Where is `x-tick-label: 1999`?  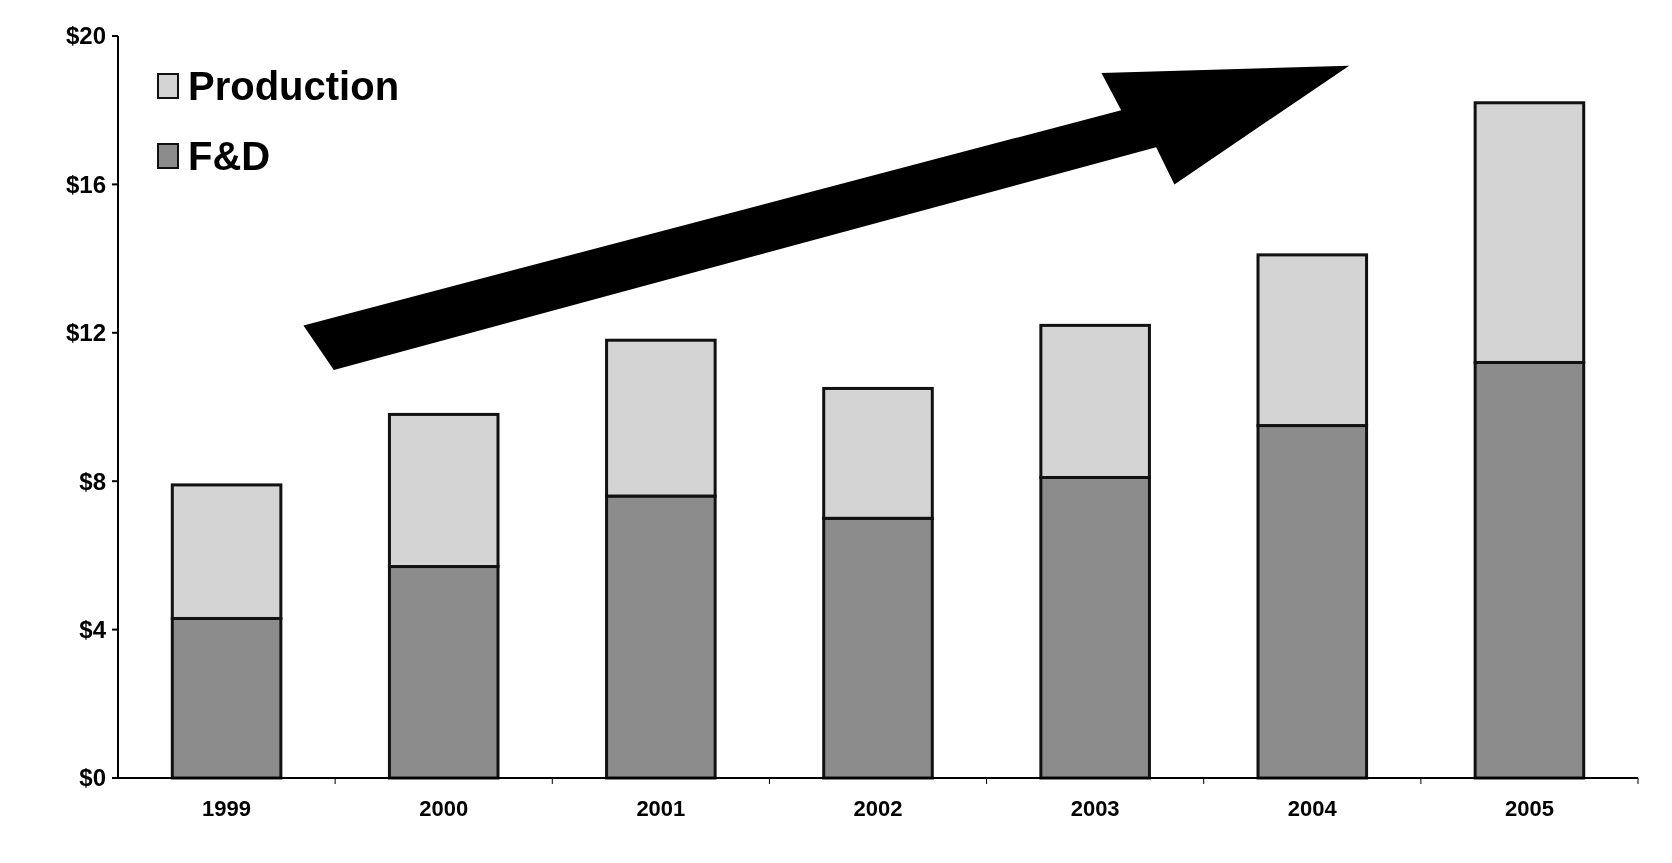
x-tick-label: 1999 is located at coordinates (227, 808).